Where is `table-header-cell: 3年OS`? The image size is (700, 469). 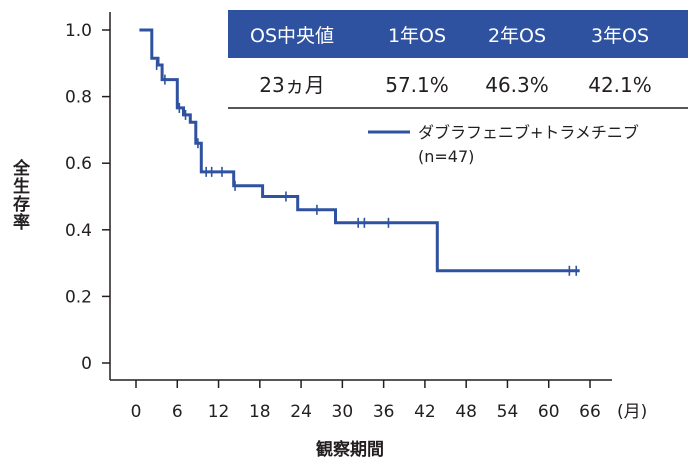 table-header-cell: 3年OS is located at coordinates (620, 36).